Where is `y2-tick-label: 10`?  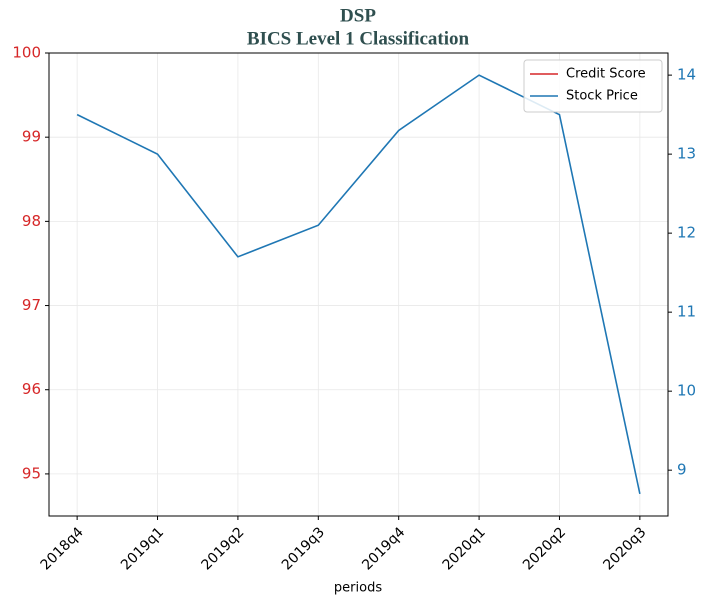 y2-tick-label: 10 is located at coordinates (686, 391).